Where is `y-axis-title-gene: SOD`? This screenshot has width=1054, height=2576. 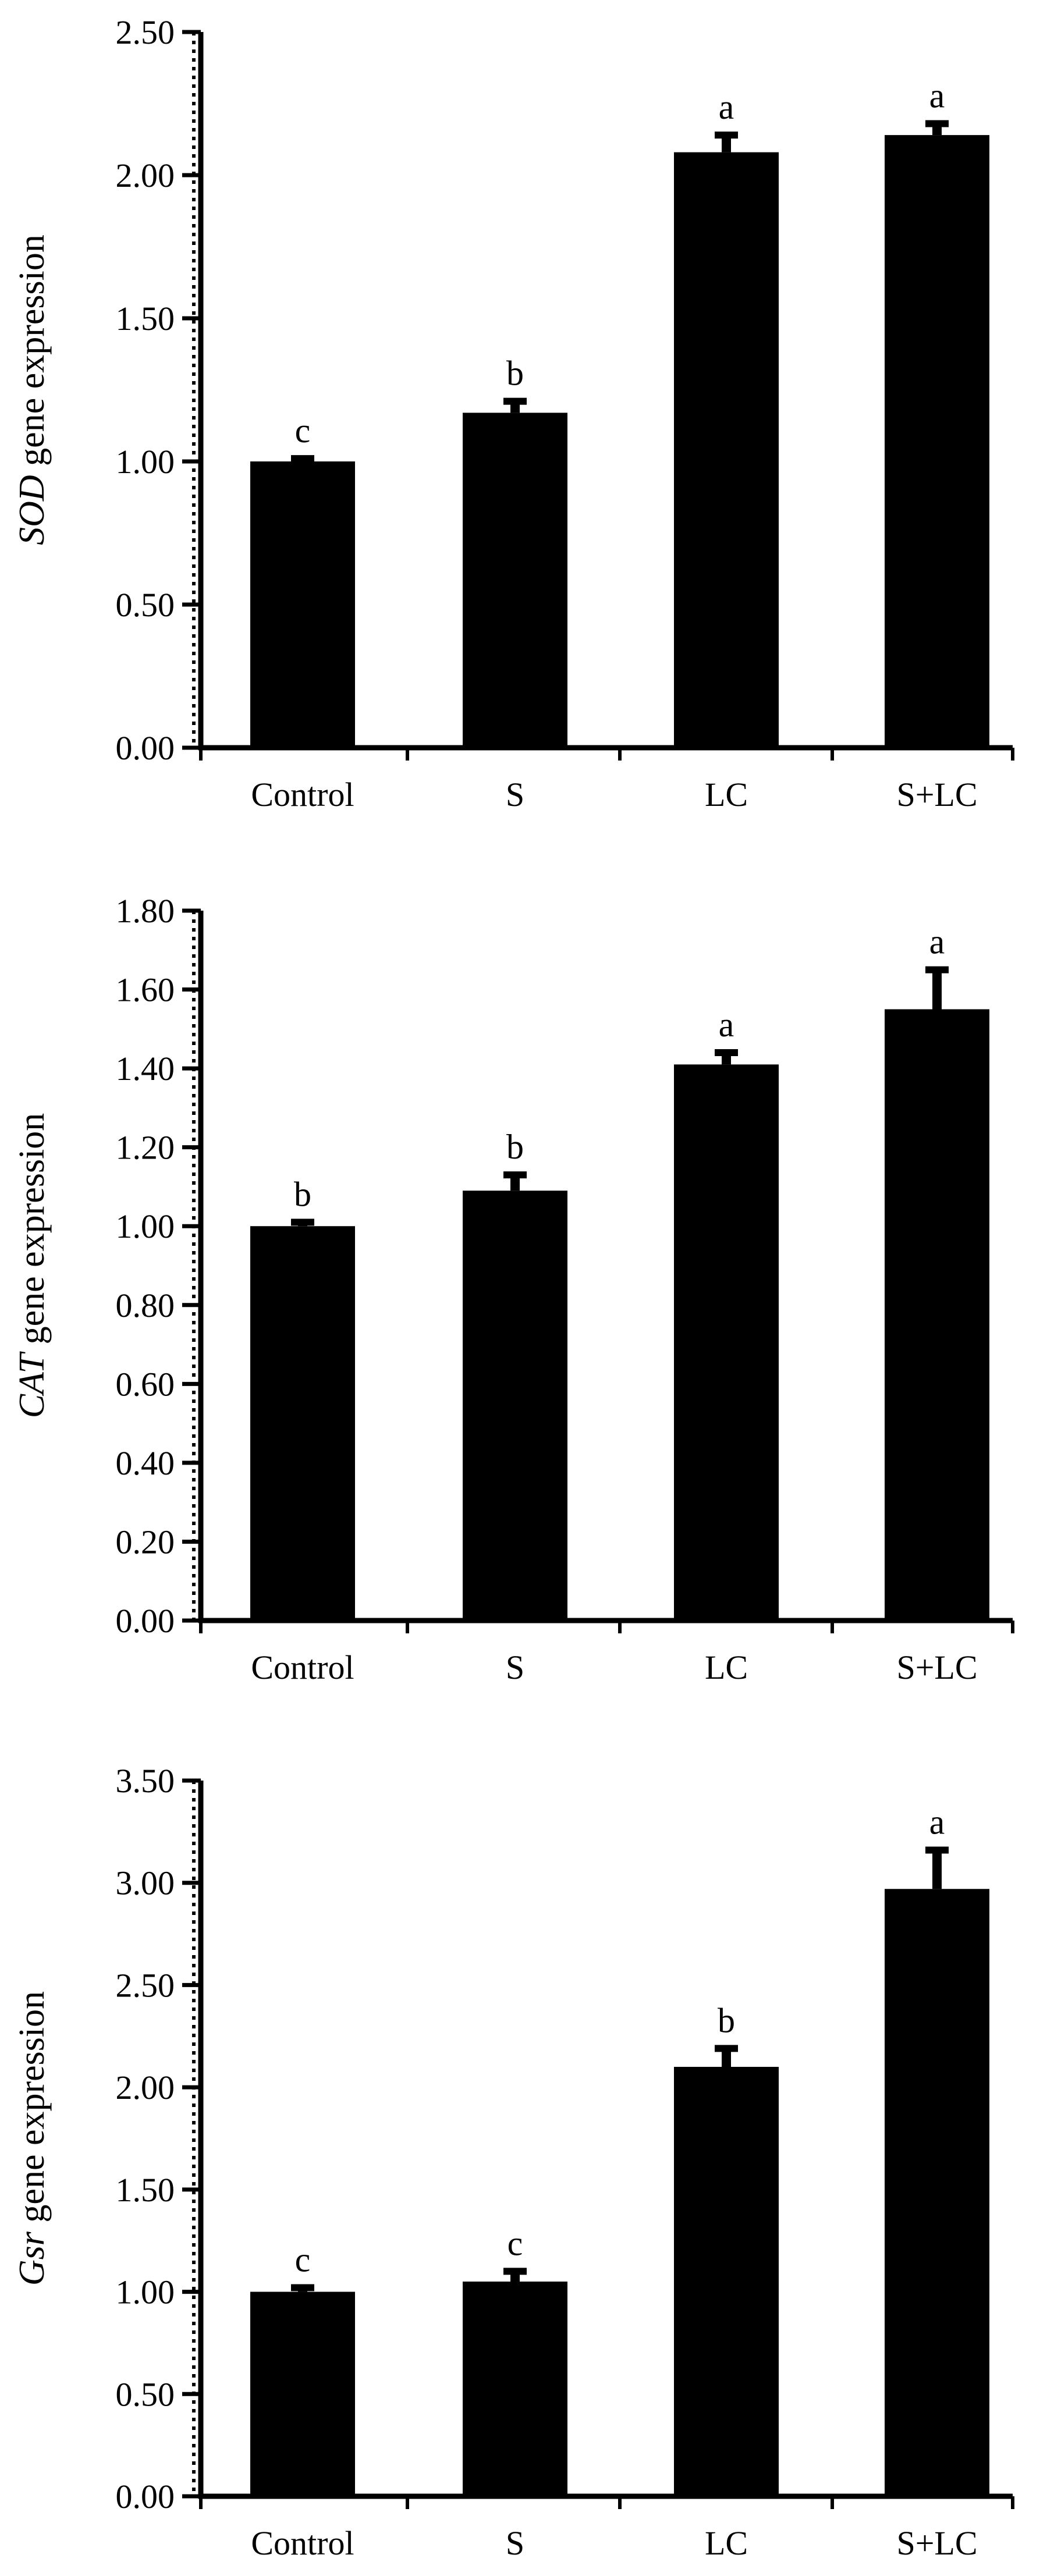 y-axis-title-gene: SOD is located at coordinates (32, 510).